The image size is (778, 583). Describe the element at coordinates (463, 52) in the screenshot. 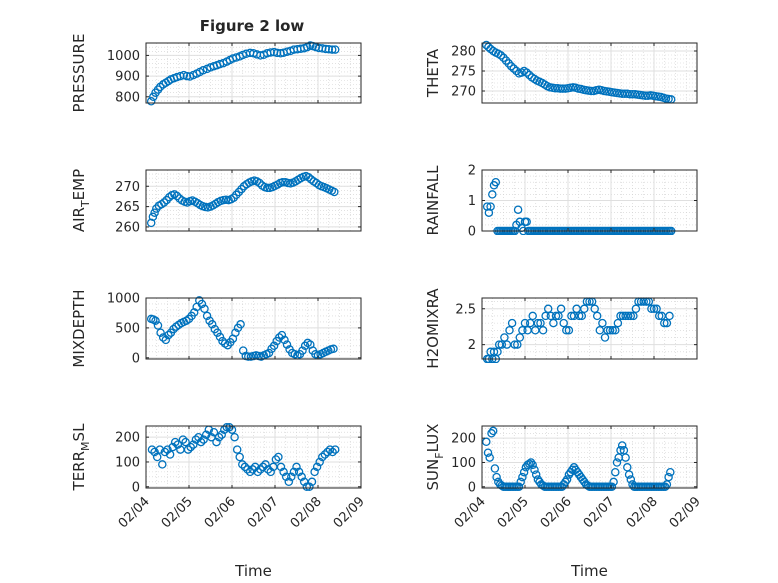

I see `chart-theta-ytick-label: 280` at that location.